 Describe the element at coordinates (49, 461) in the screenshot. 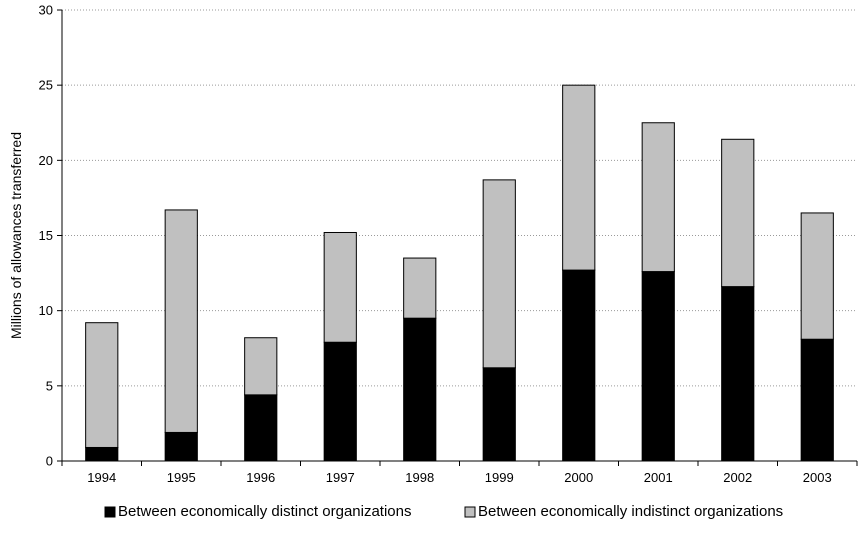

I see `y-tick-label: 0` at that location.